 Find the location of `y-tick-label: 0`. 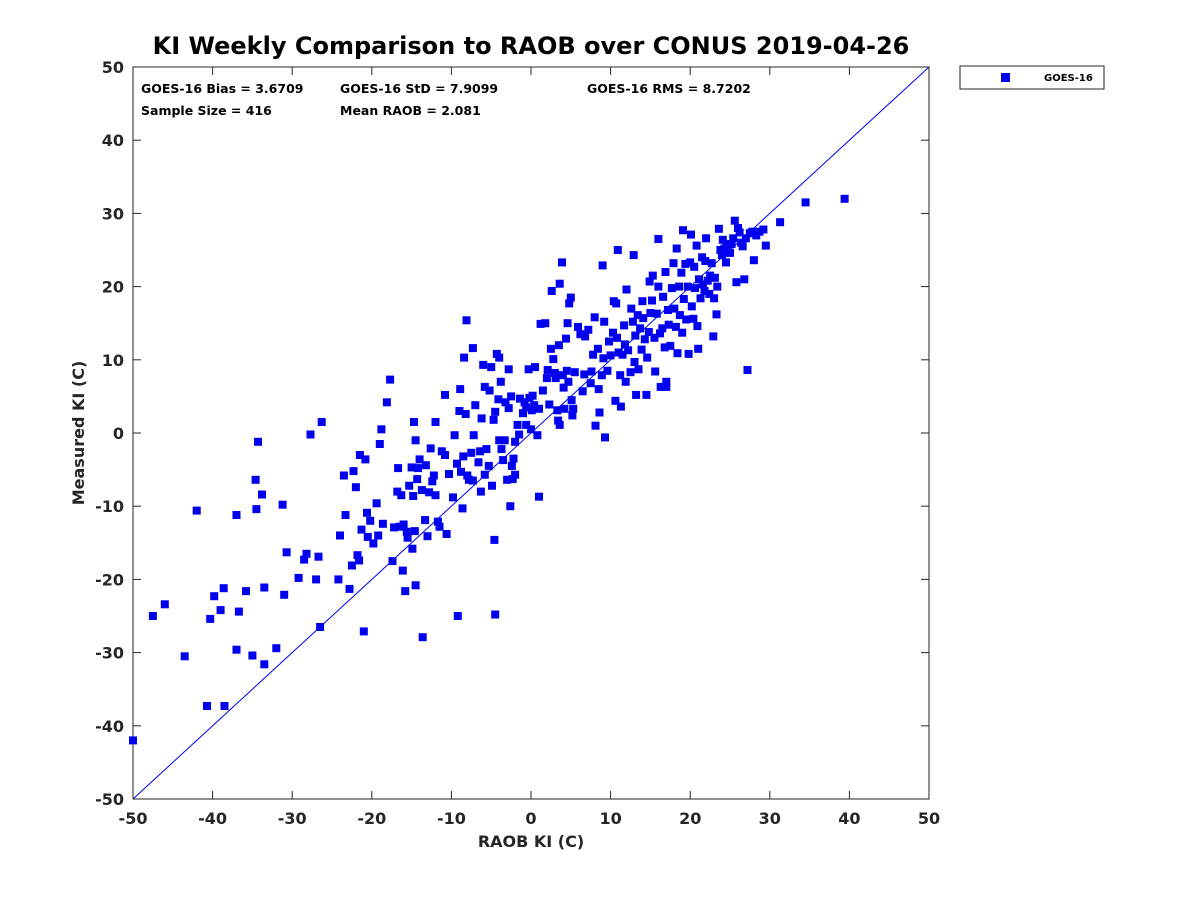

y-tick-label: 0 is located at coordinates (118, 433).